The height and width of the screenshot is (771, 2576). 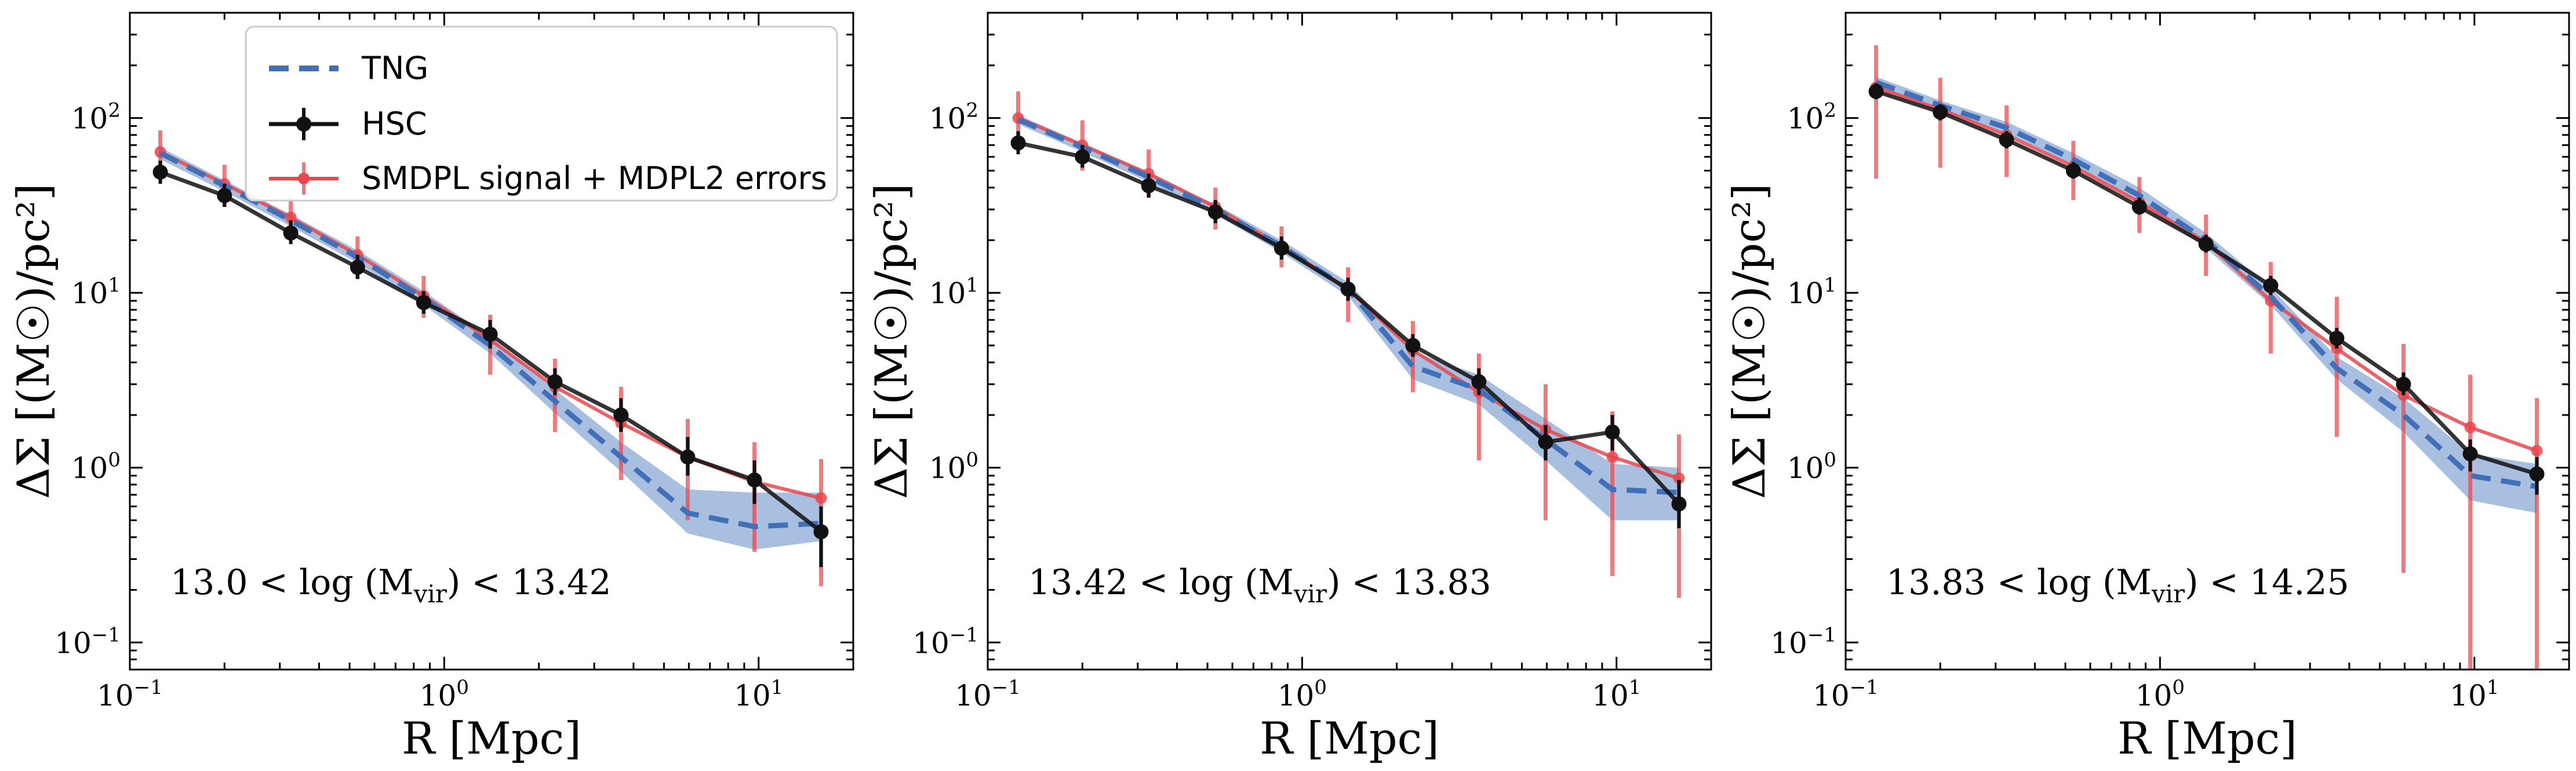 I want to click on tng-line, so click(x=490, y=340).